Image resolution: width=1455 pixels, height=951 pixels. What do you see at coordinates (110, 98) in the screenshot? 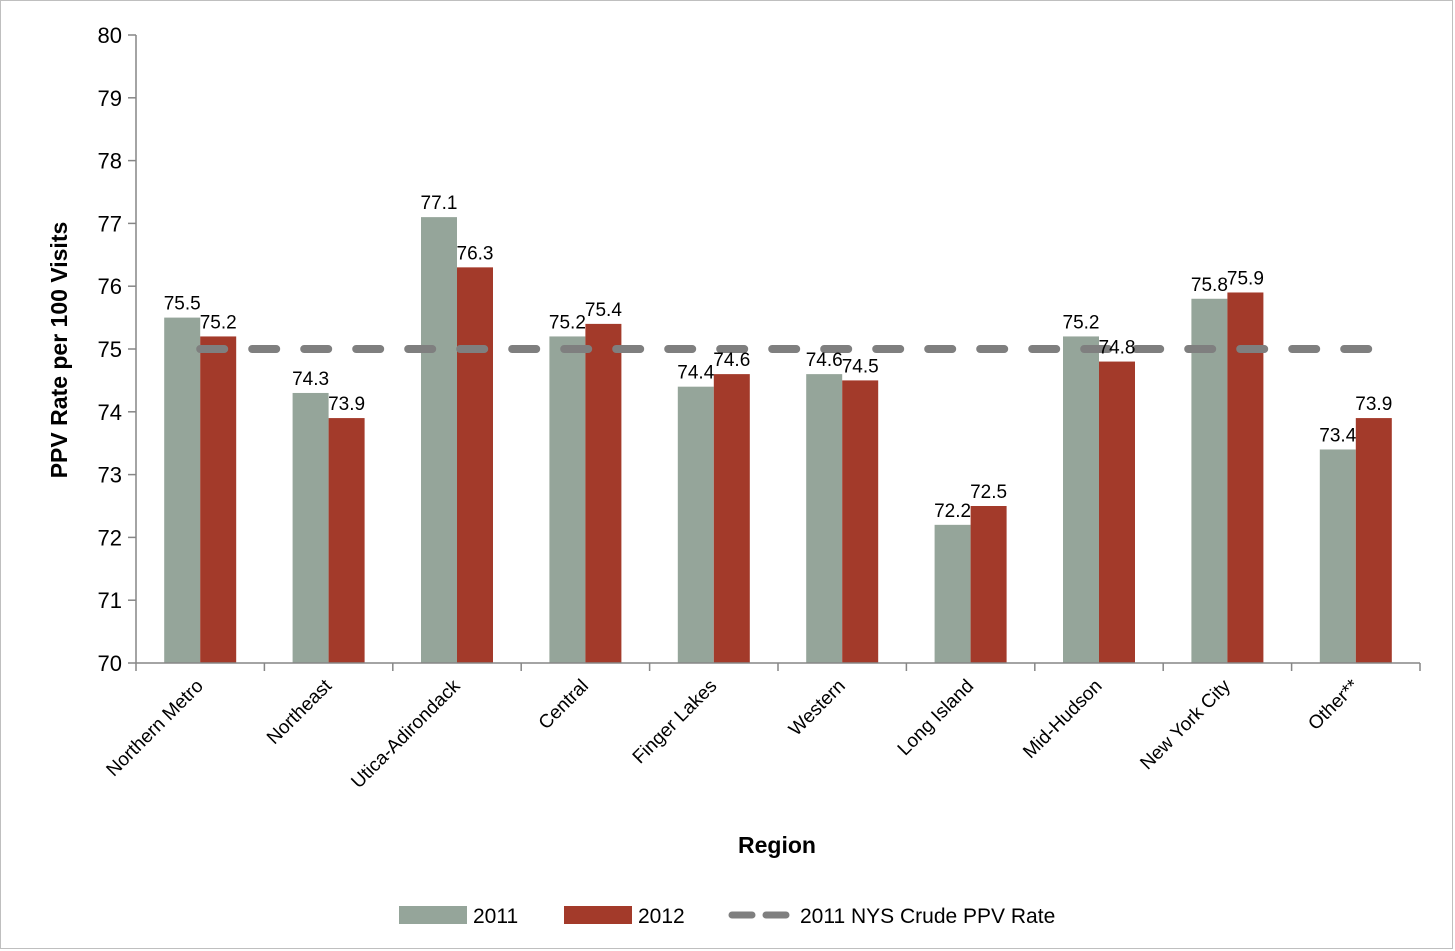
I see `y-tick-label-9: 79` at bounding box center [110, 98].